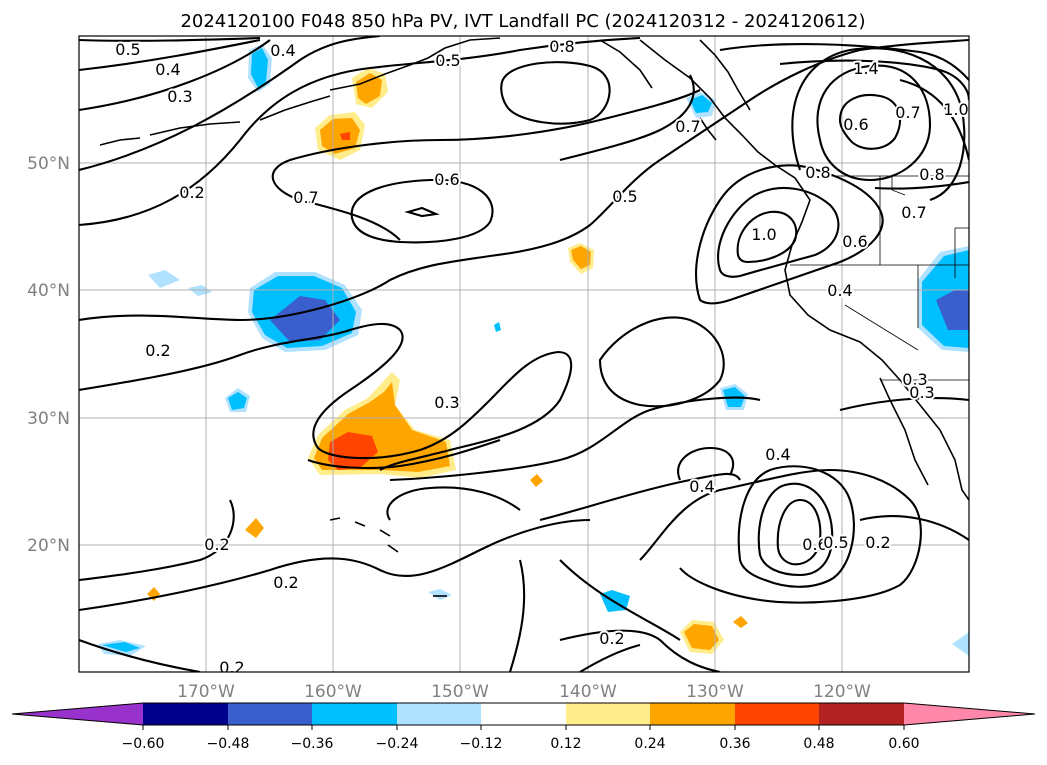 Image resolution: width=1047 pixels, height=765 pixels. I want to click on lon-label: 120°W, so click(842, 692).